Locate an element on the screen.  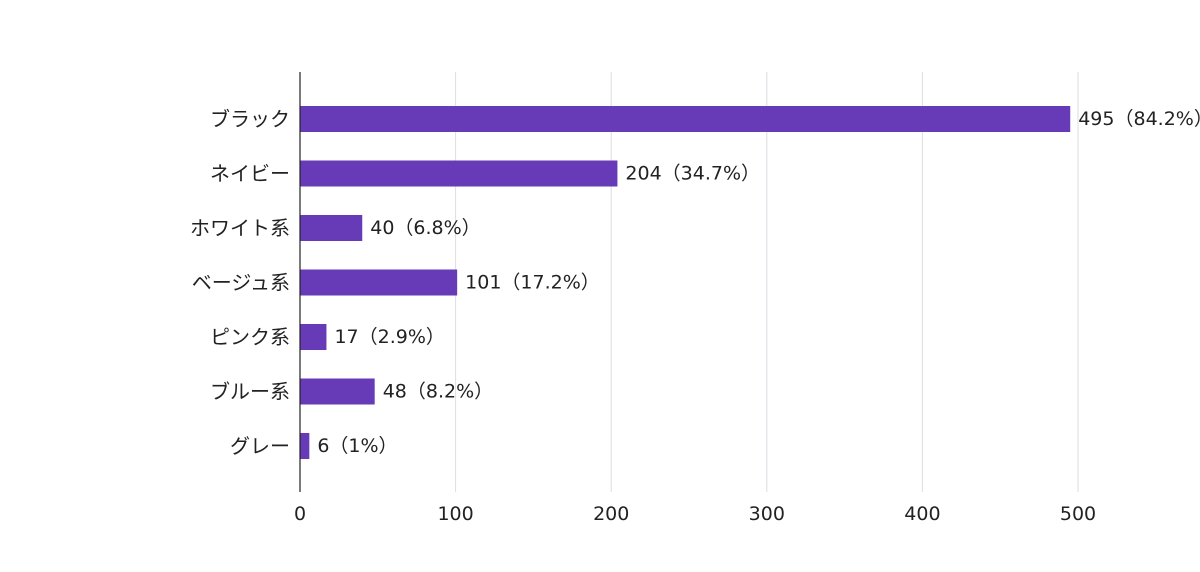
data-label-4: 17（2.9%） is located at coordinates (389, 337).